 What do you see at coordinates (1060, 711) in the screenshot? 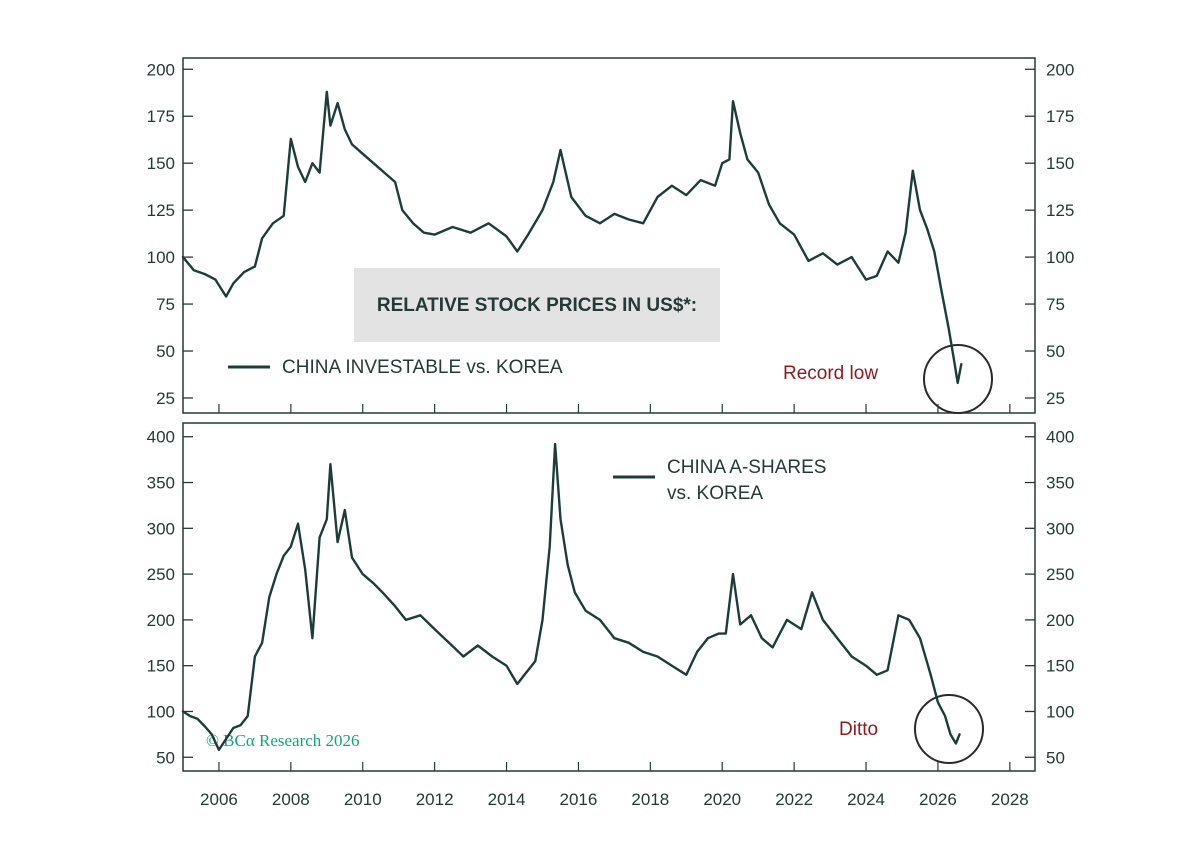
I see `bottom-right-tick-label: 100` at bounding box center [1060, 711].